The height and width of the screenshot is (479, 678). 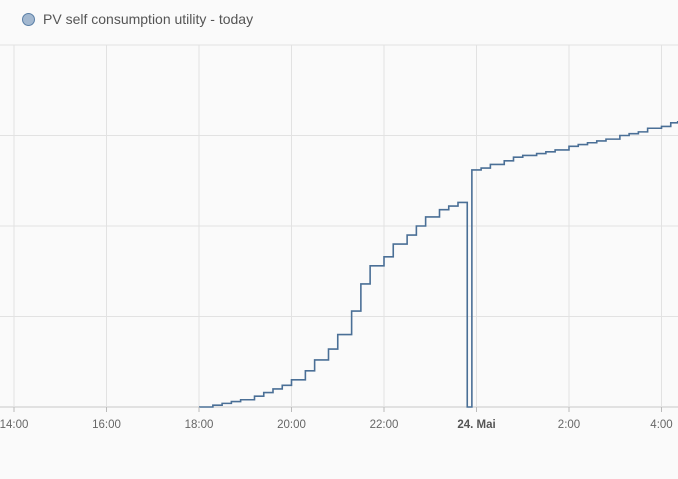 I want to click on x-tick-label: 2:00, so click(x=569, y=425).